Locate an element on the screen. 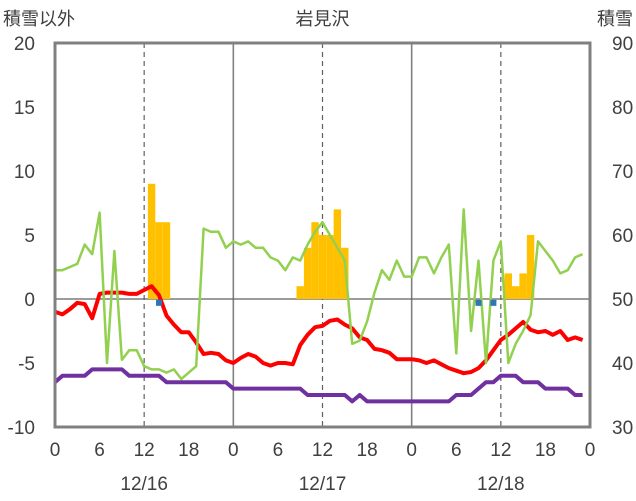  left-tick-label: 0 is located at coordinates (29, 300).